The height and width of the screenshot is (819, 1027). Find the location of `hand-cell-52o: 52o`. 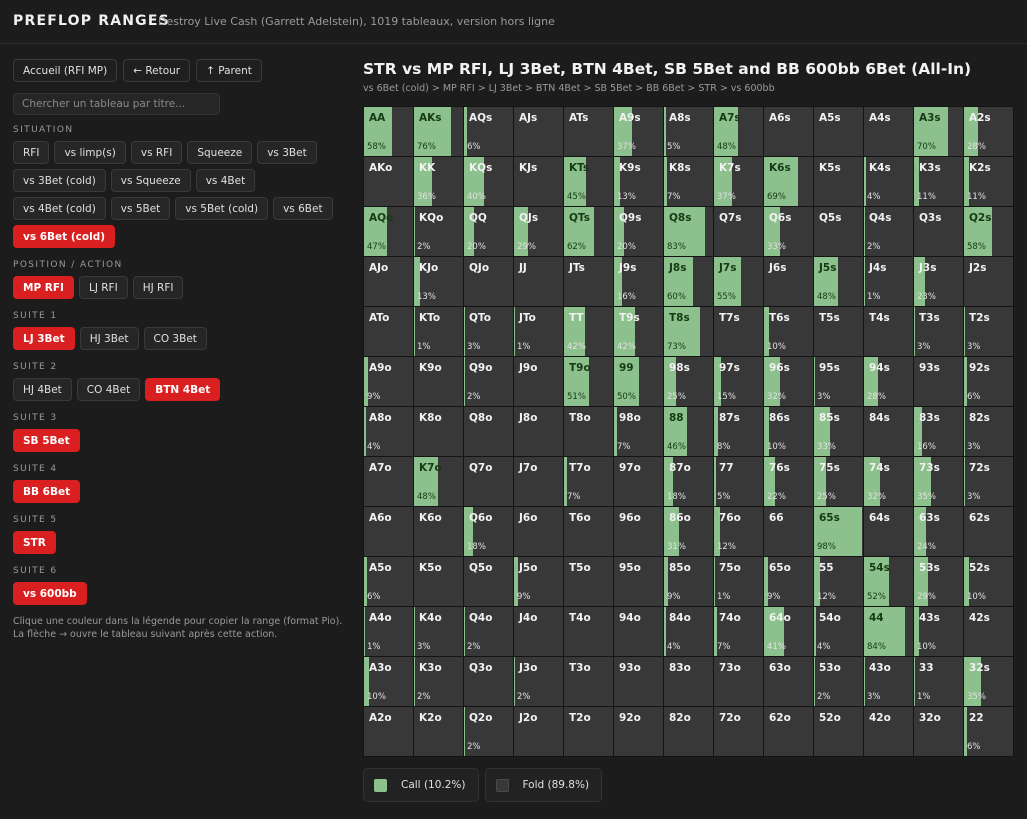

hand-cell-52o: 52o is located at coordinates (838, 731).